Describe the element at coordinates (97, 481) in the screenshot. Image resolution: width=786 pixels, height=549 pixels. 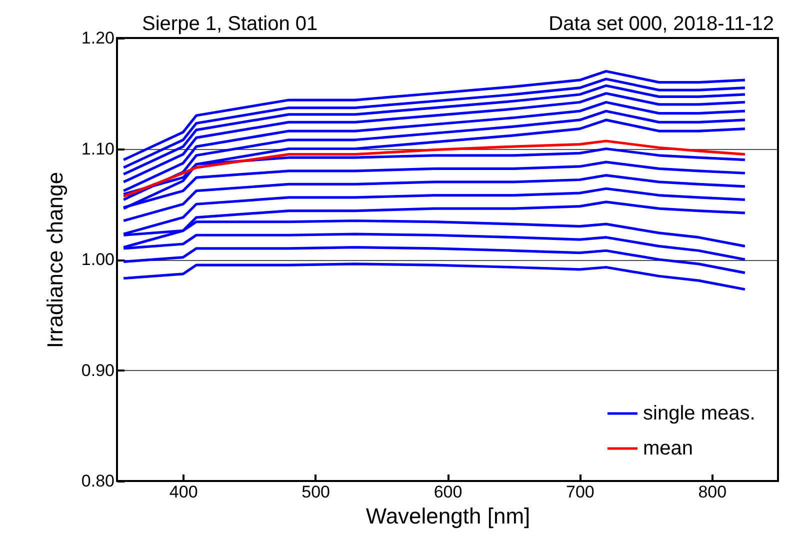
I see `y-tick-label: 0.80` at that location.